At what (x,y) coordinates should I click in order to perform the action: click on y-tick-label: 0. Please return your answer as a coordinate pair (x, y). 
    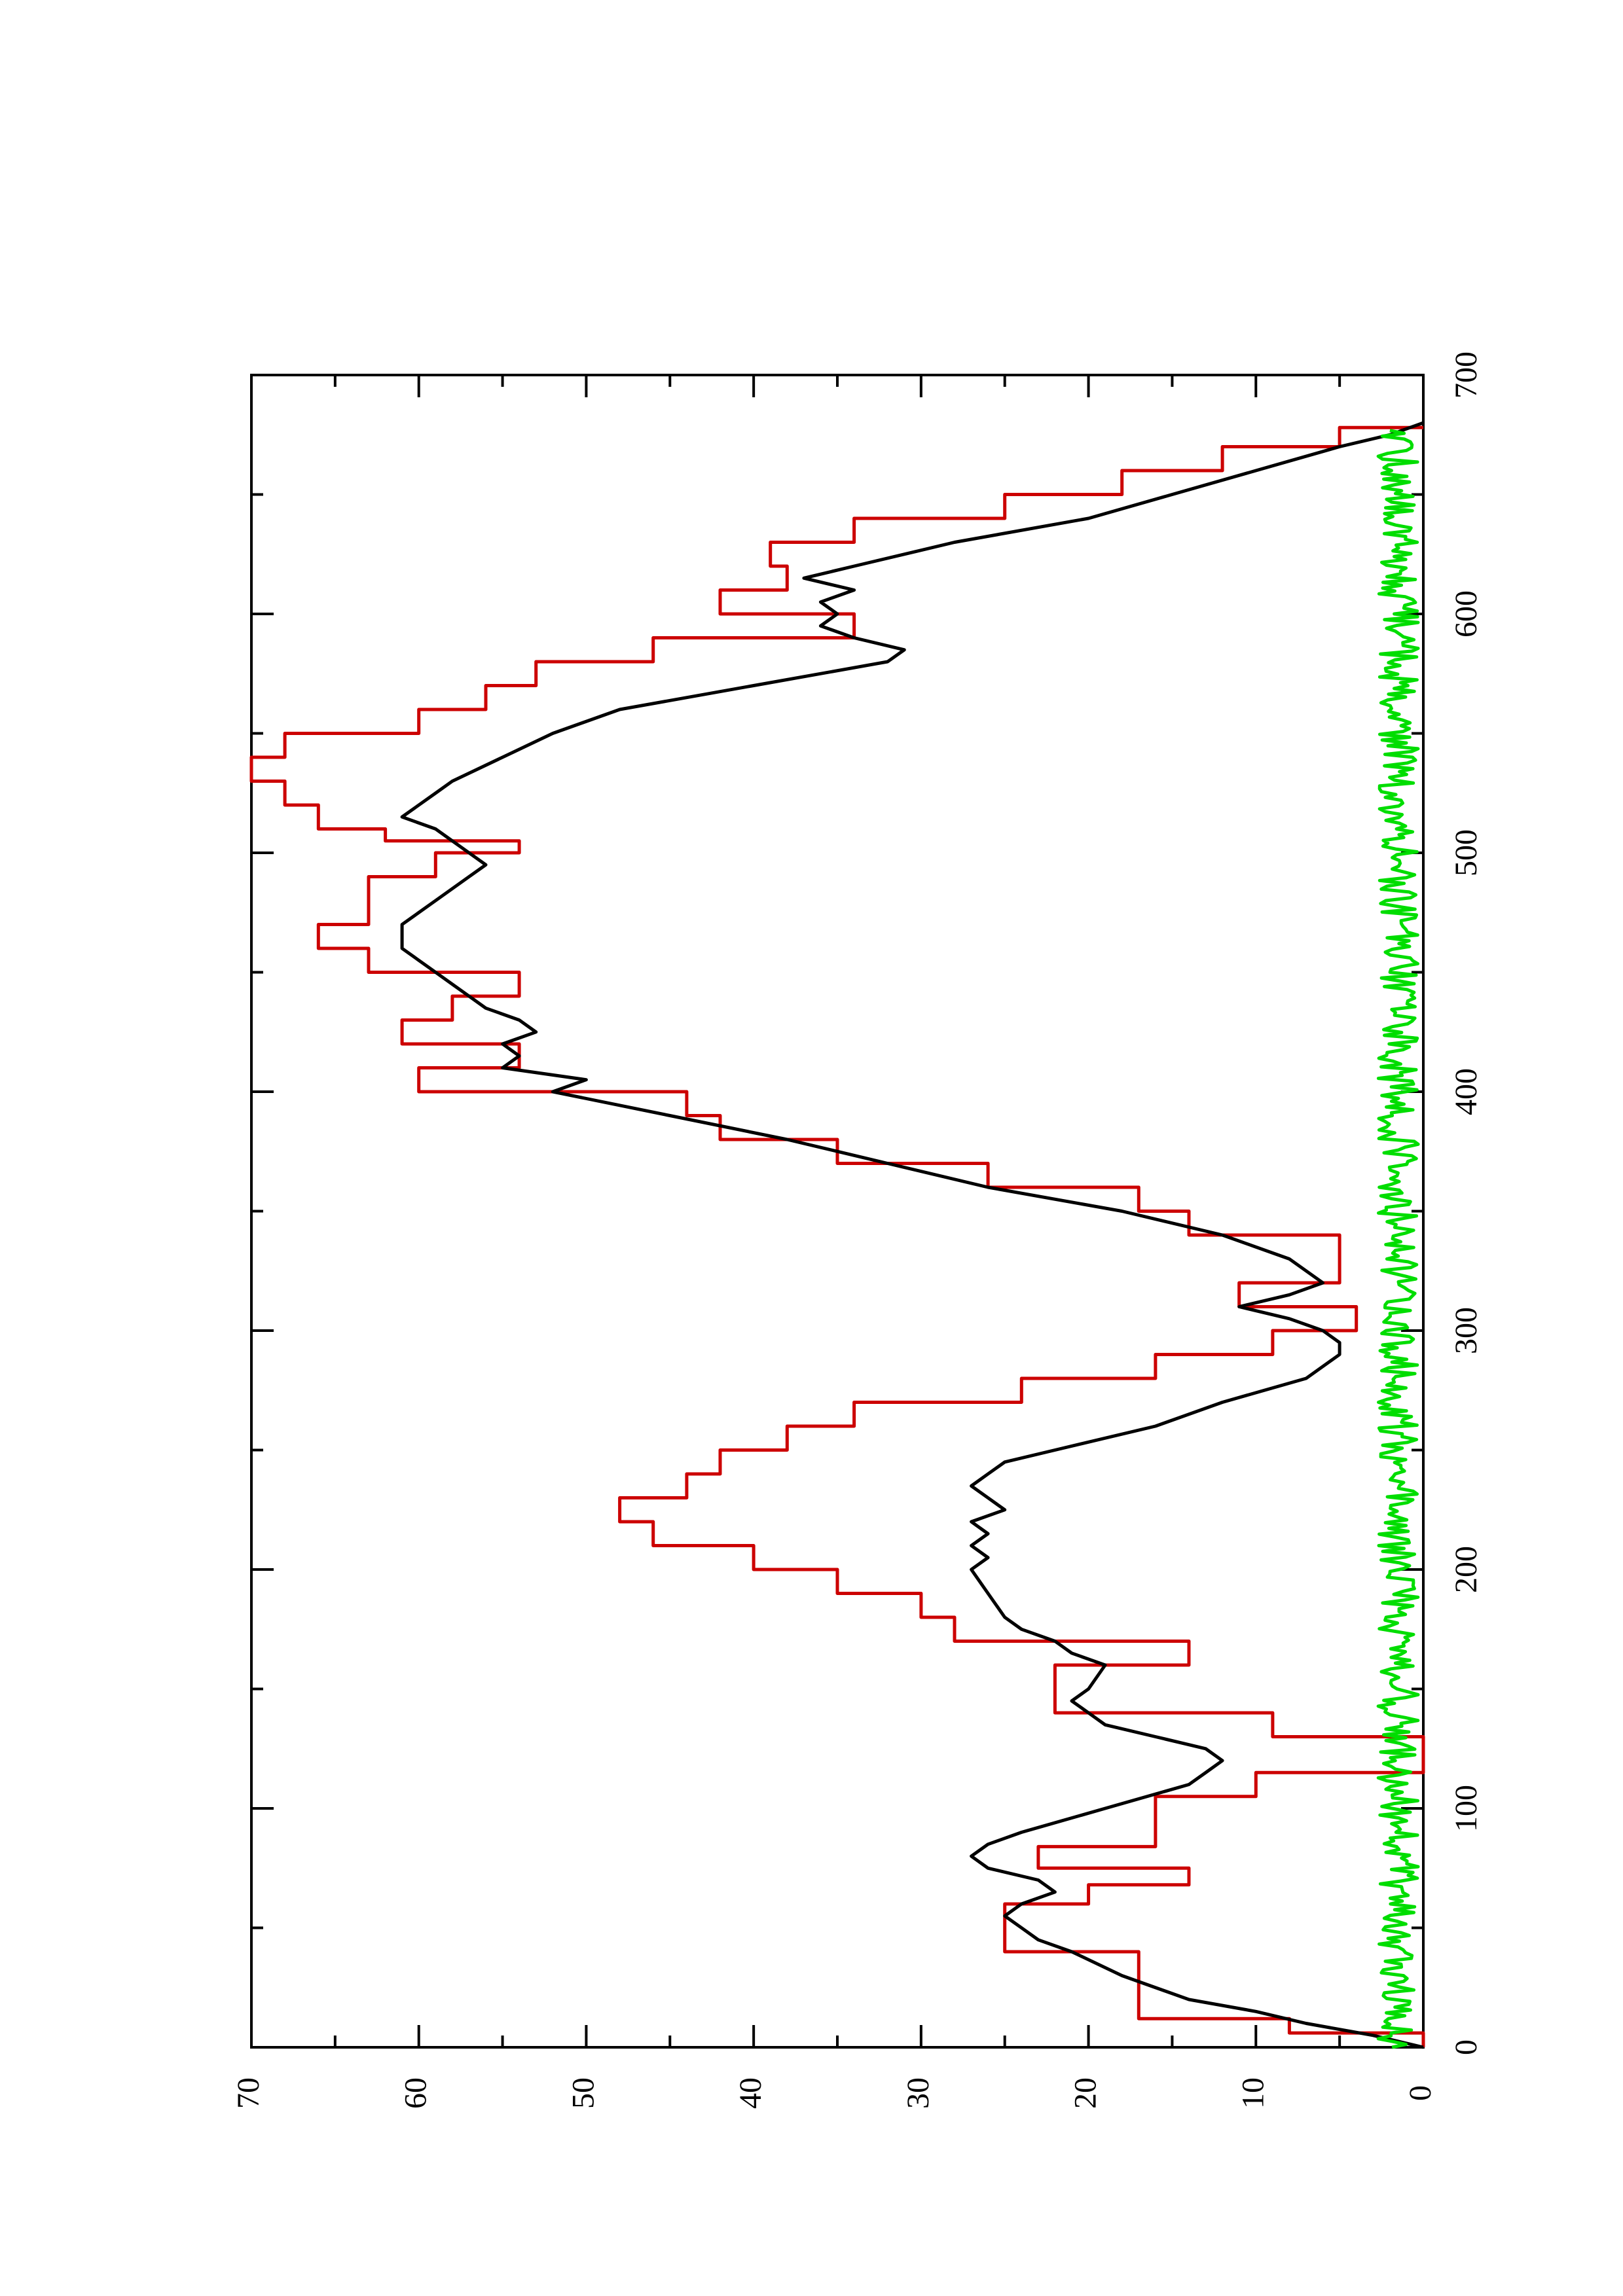
    Looking at the image, I should click on (1420, 2093).